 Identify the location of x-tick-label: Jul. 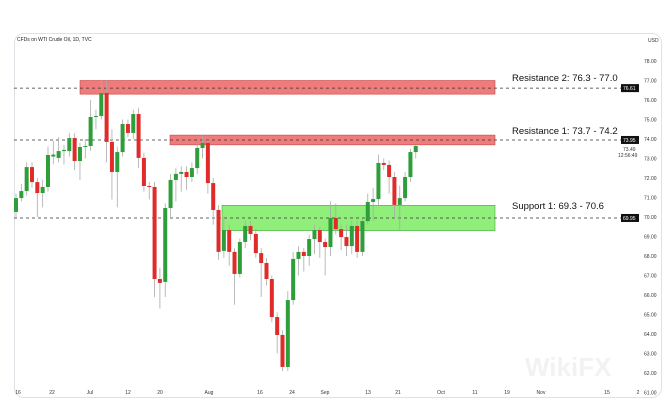
(90, 393).